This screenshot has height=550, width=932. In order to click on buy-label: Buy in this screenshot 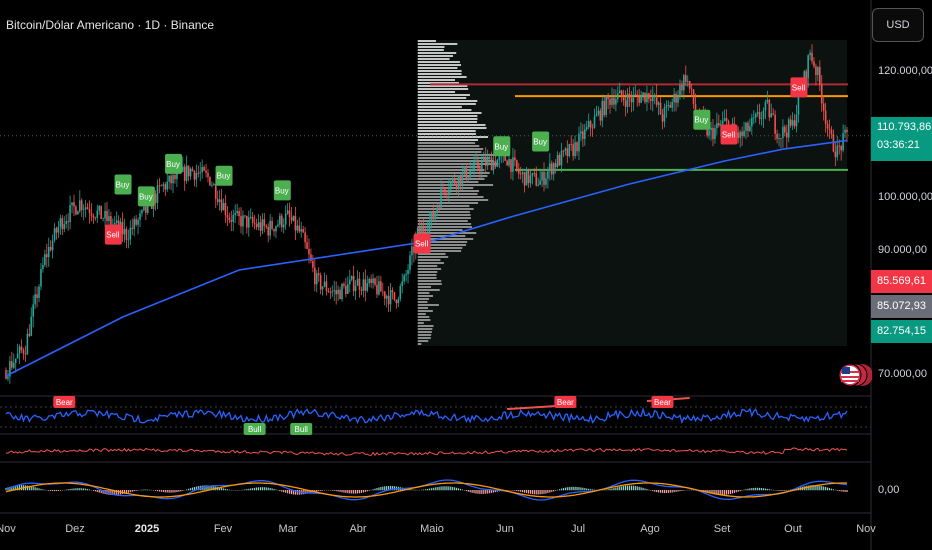, I will do `click(146, 196)`.